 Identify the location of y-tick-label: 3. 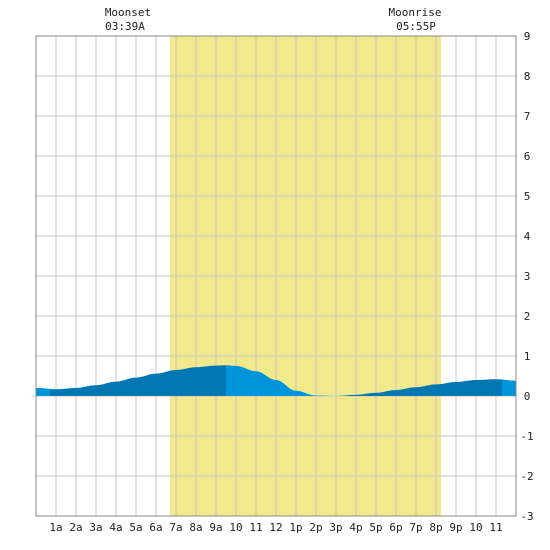
(527, 276).